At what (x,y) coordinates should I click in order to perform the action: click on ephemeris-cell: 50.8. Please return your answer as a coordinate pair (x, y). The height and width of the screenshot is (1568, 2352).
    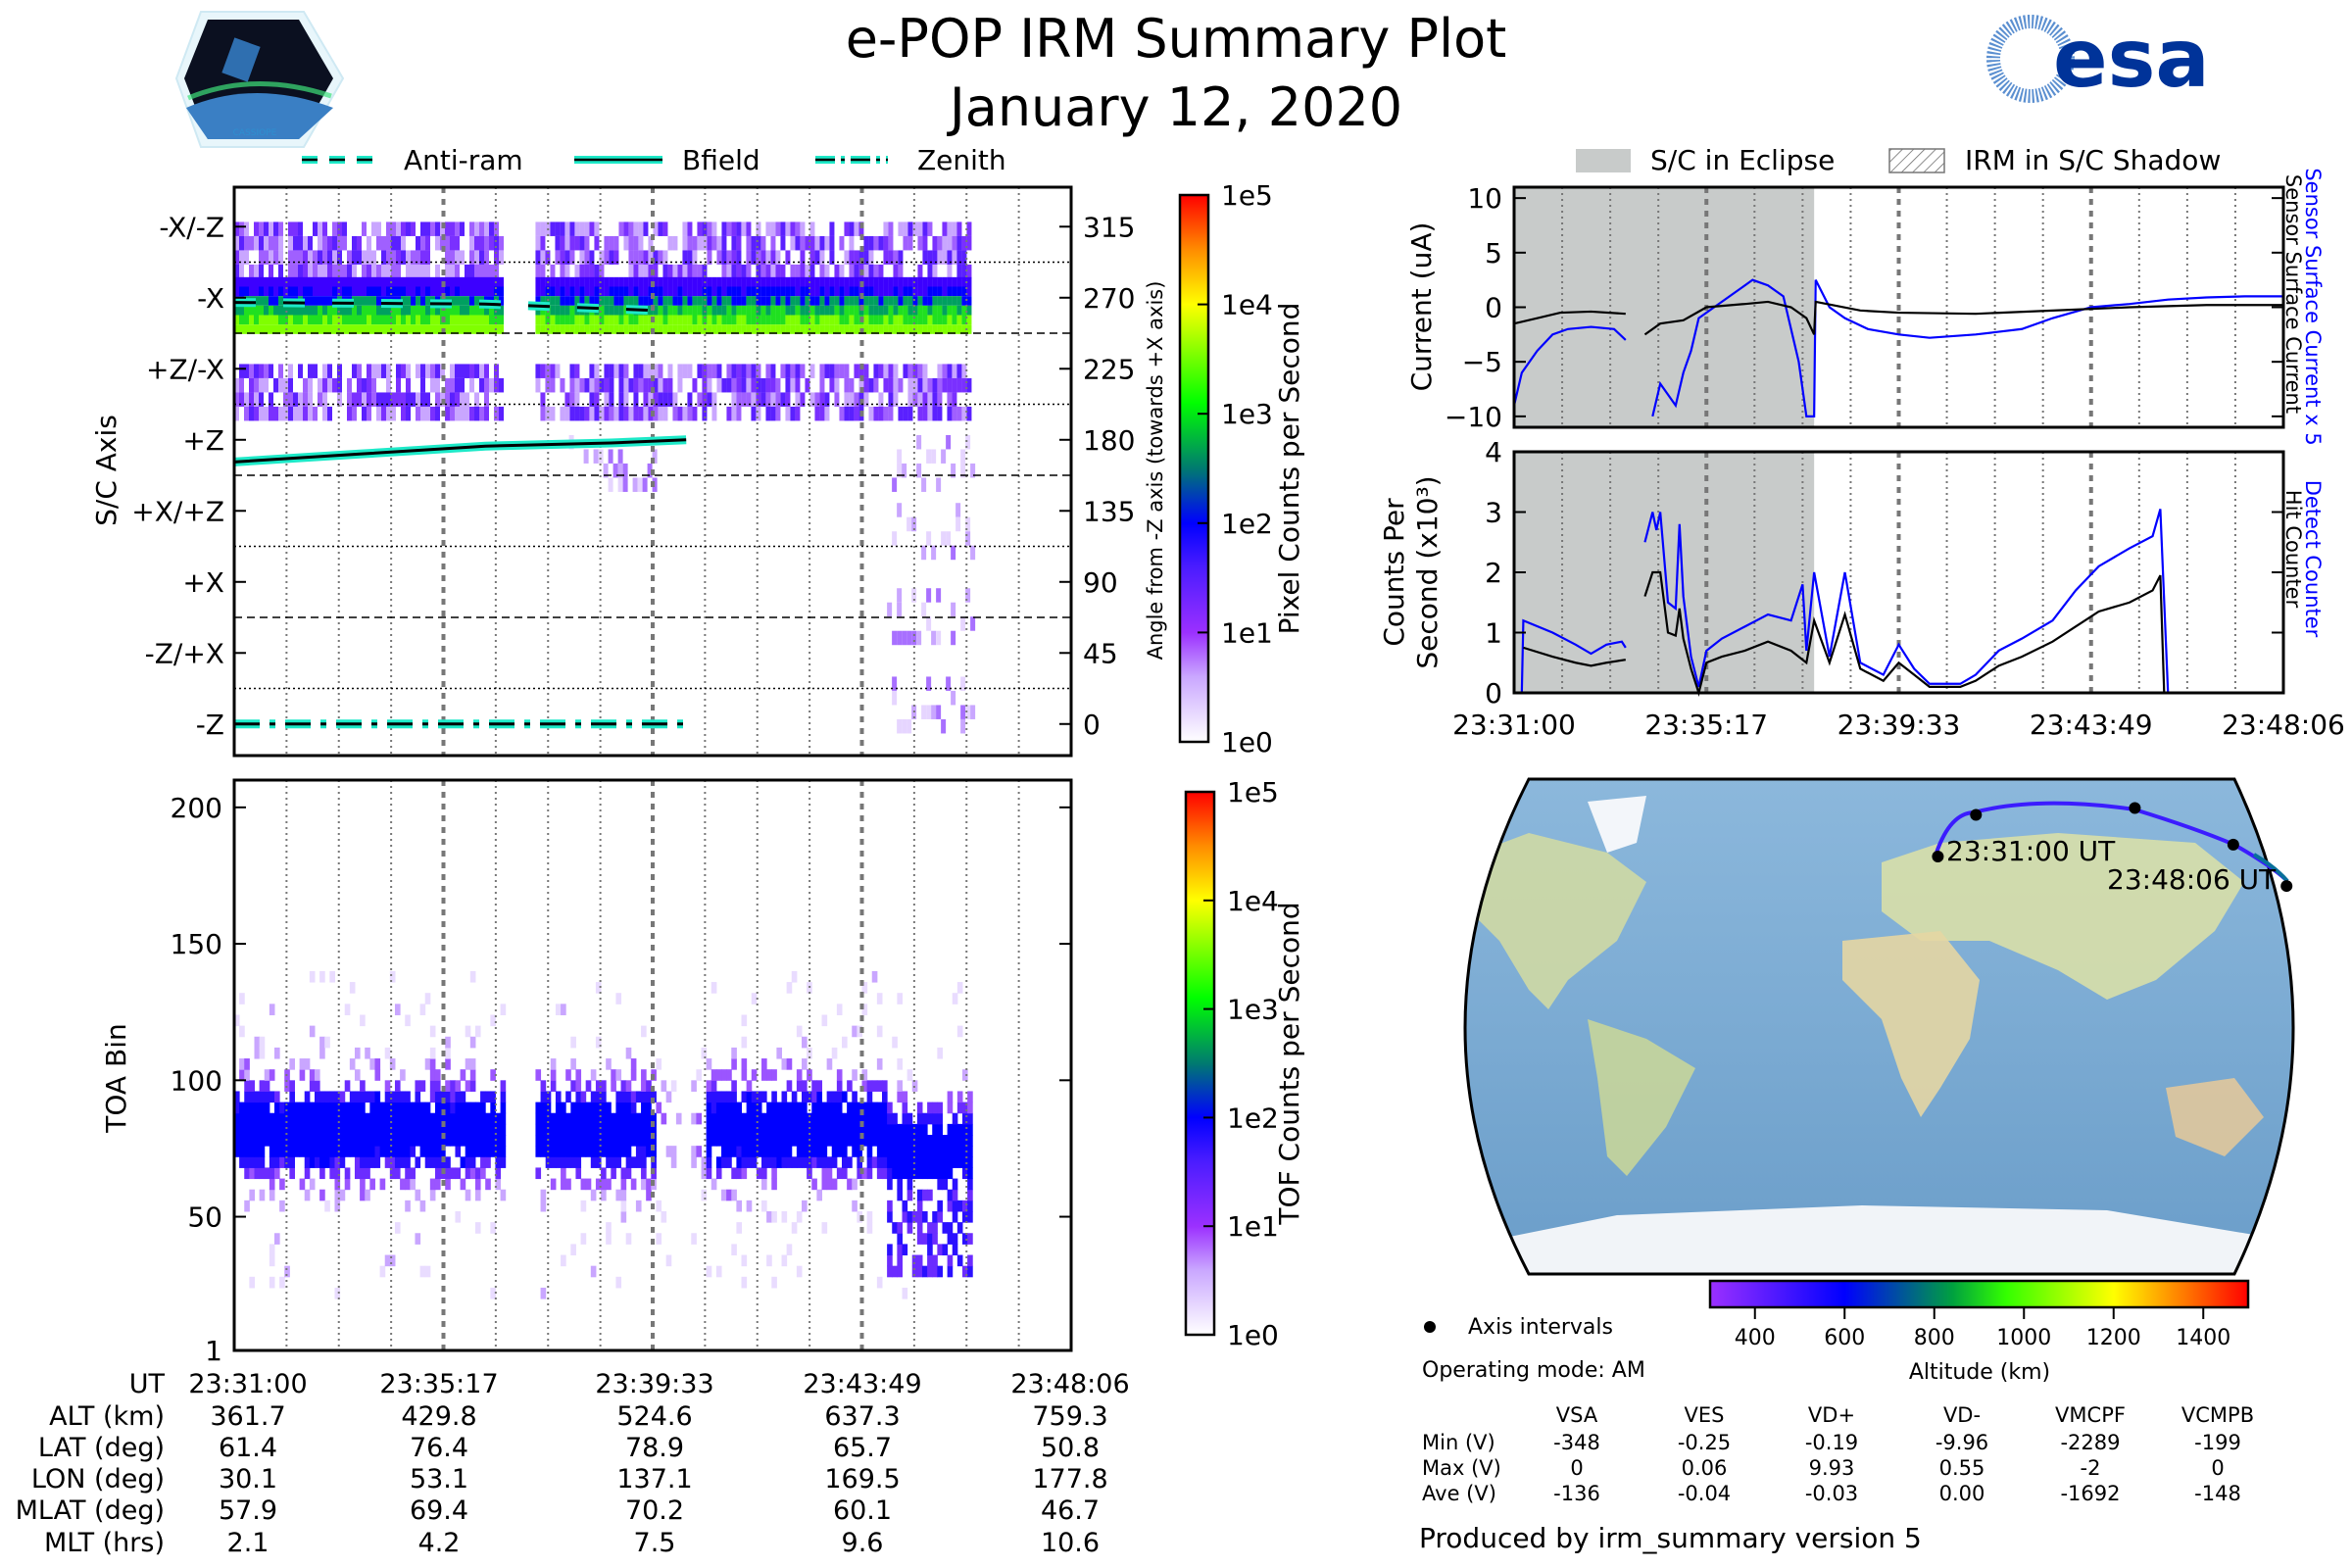
    Looking at the image, I should click on (1070, 1448).